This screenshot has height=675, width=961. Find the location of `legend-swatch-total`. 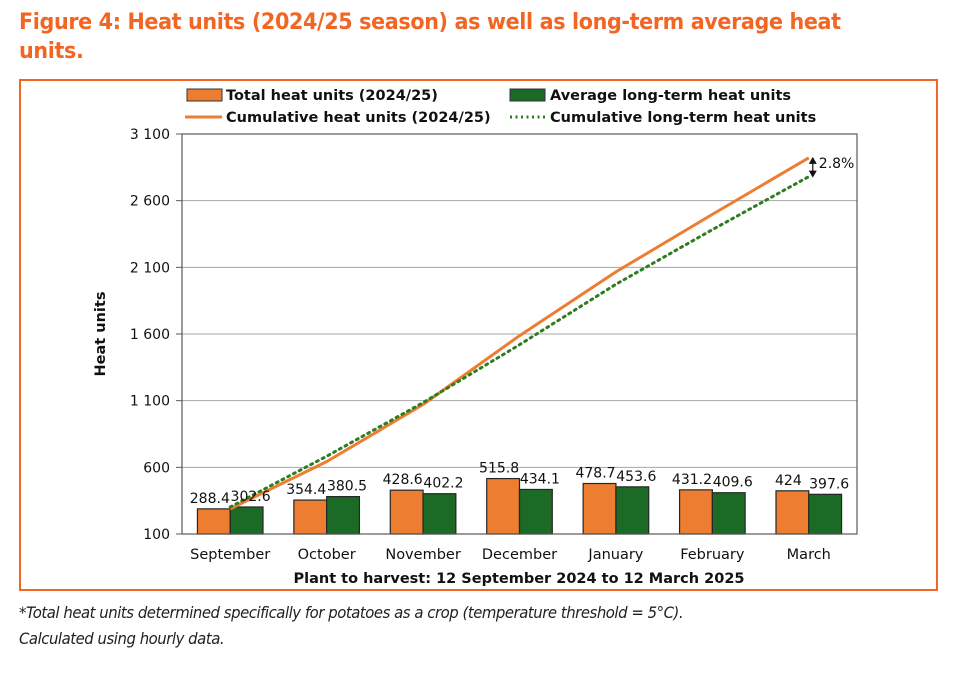

legend-swatch-total is located at coordinates (204, 95).